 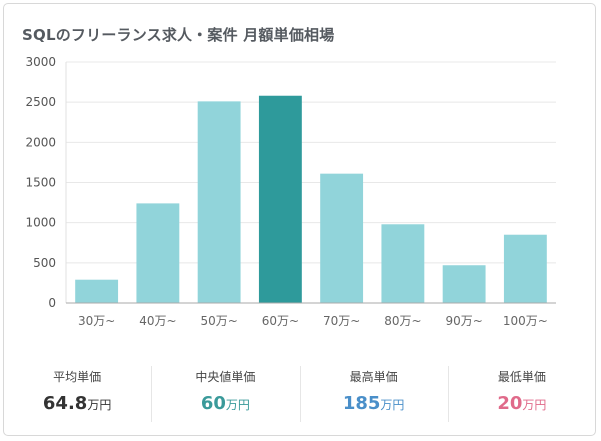 I want to click on x-tick-label: 60万~, so click(x=280, y=321).